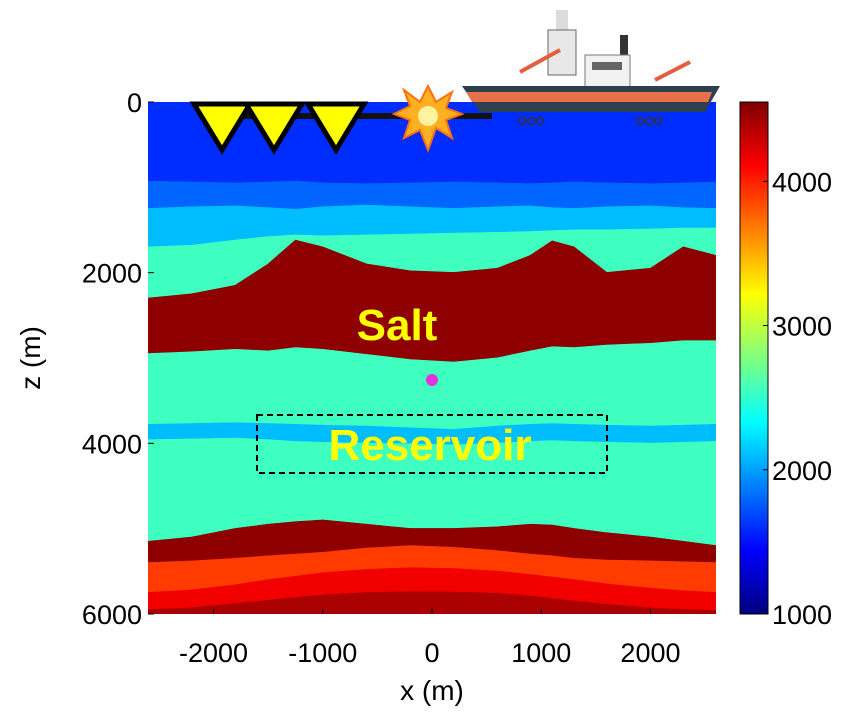  Describe the element at coordinates (754, 358) in the screenshot. I see `colorbar` at that location.